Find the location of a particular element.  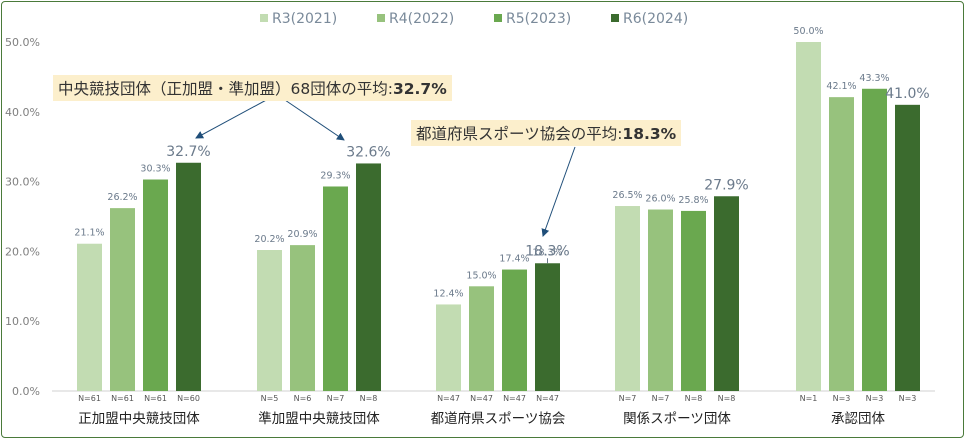

prefectural-average-prefix: 都道府県スポーツ協会の平均: is located at coordinates (519, 134).